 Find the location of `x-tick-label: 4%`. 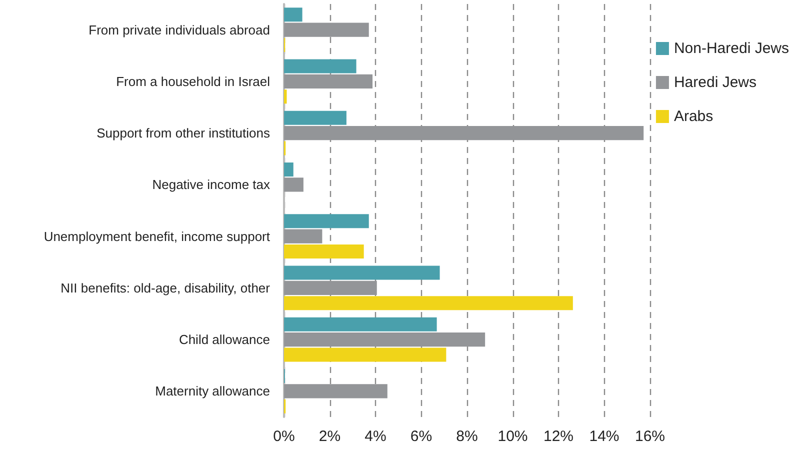

x-tick-label: 4% is located at coordinates (375, 436).